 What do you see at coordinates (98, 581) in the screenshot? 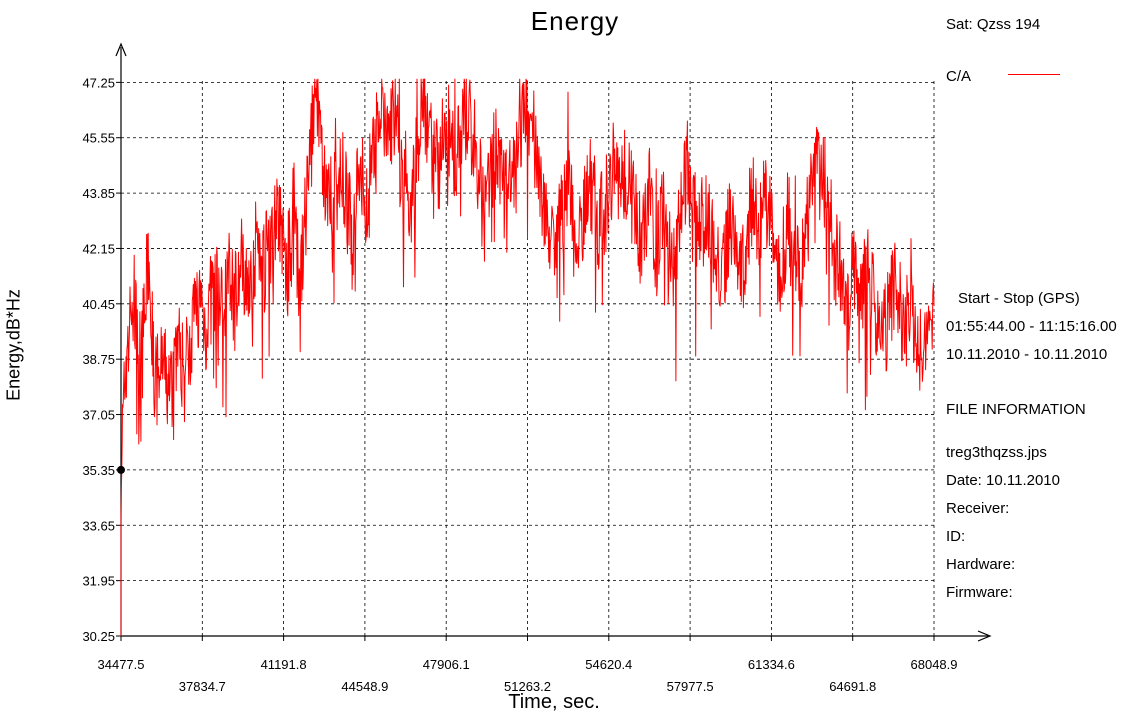
I see `y-tick-label: 31.95` at bounding box center [98, 581].